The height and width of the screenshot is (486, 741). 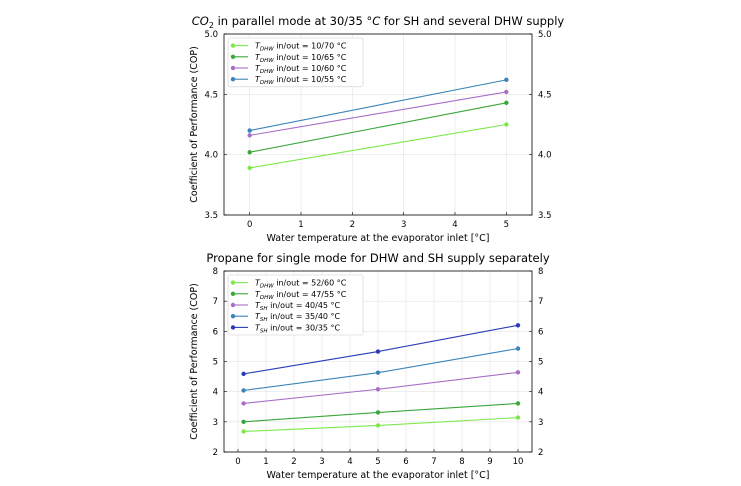 I want to click on y-tick-label-left: 3.5, so click(x=211, y=216).